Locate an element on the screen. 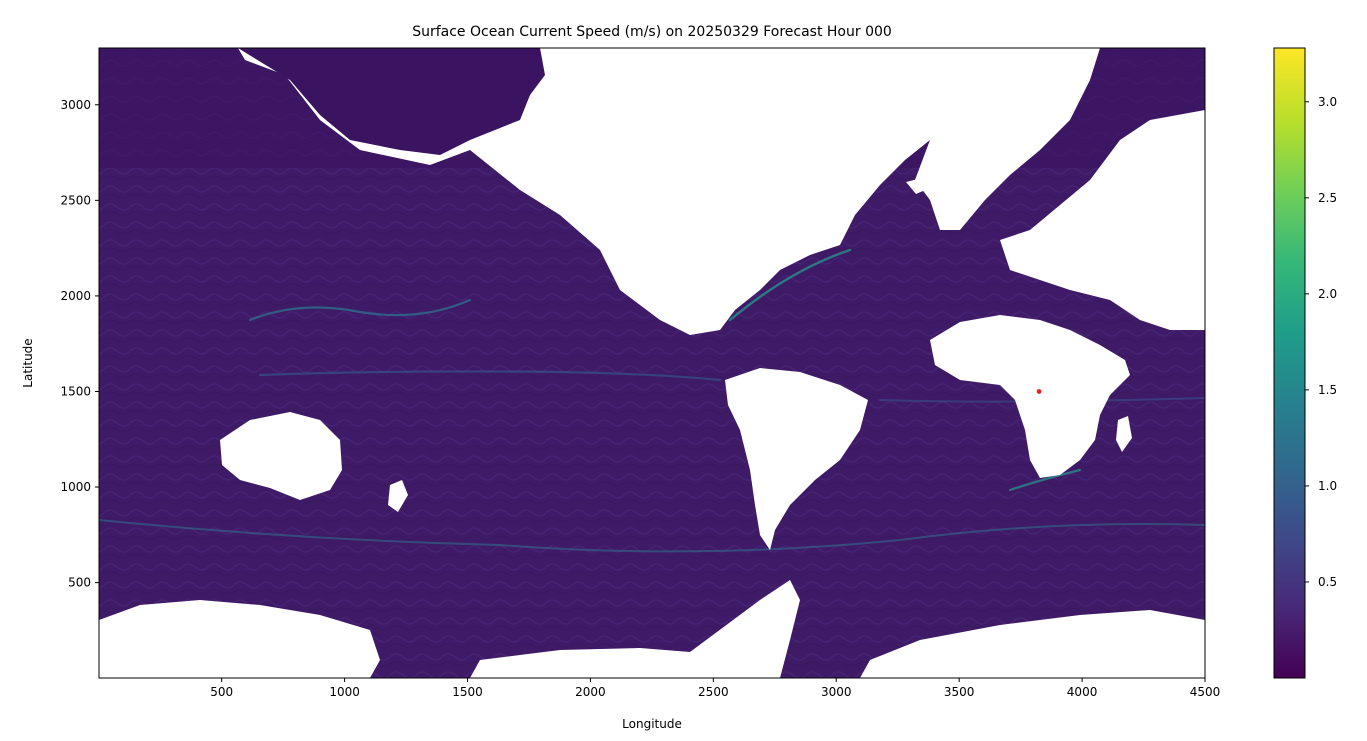 This screenshot has height=741, width=1367. land-australia is located at coordinates (281, 456).